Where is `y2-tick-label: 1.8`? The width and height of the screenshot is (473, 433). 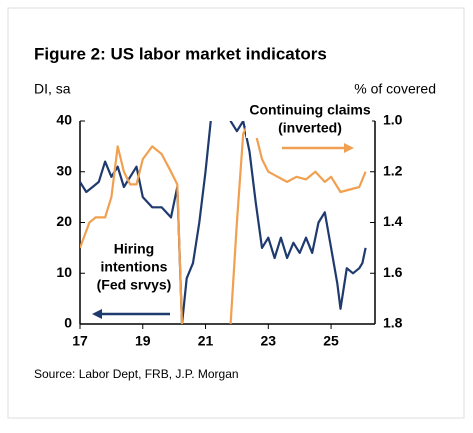 y2-tick-label: 1.8 is located at coordinates (393, 323).